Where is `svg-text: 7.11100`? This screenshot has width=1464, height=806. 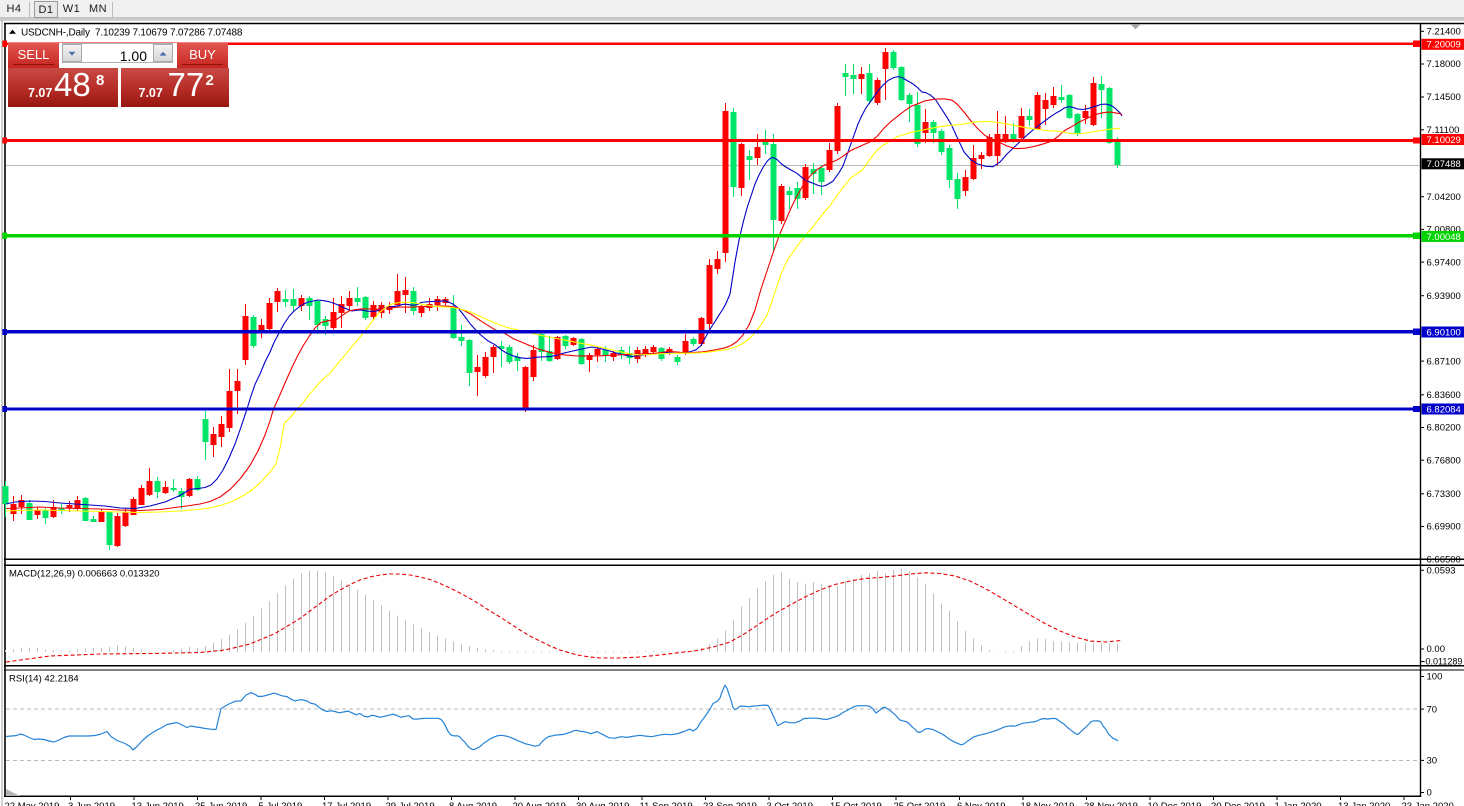 svg-text: 7.11100 is located at coordinates (1443, 130).